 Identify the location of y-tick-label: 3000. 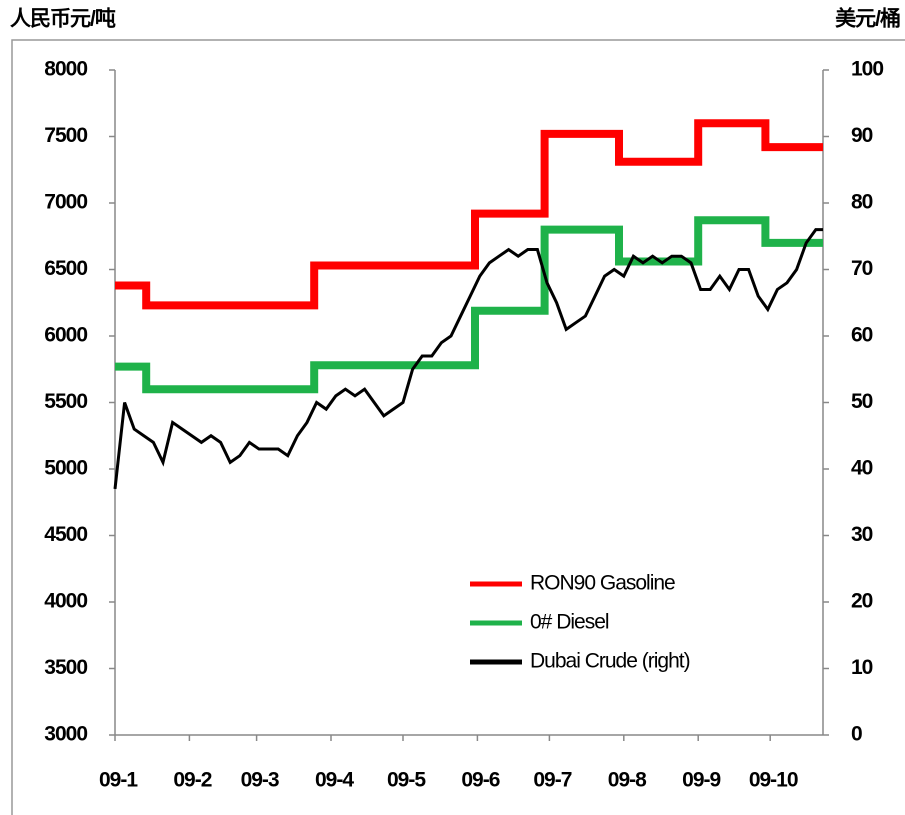
(65, 734).